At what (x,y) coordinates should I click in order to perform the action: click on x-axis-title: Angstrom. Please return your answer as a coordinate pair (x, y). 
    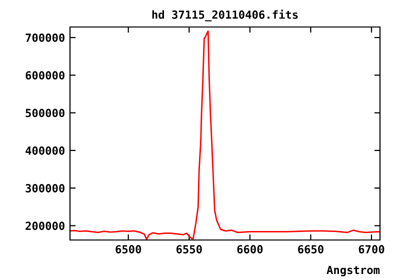
    Looking at the image, I should click on (353, 271).